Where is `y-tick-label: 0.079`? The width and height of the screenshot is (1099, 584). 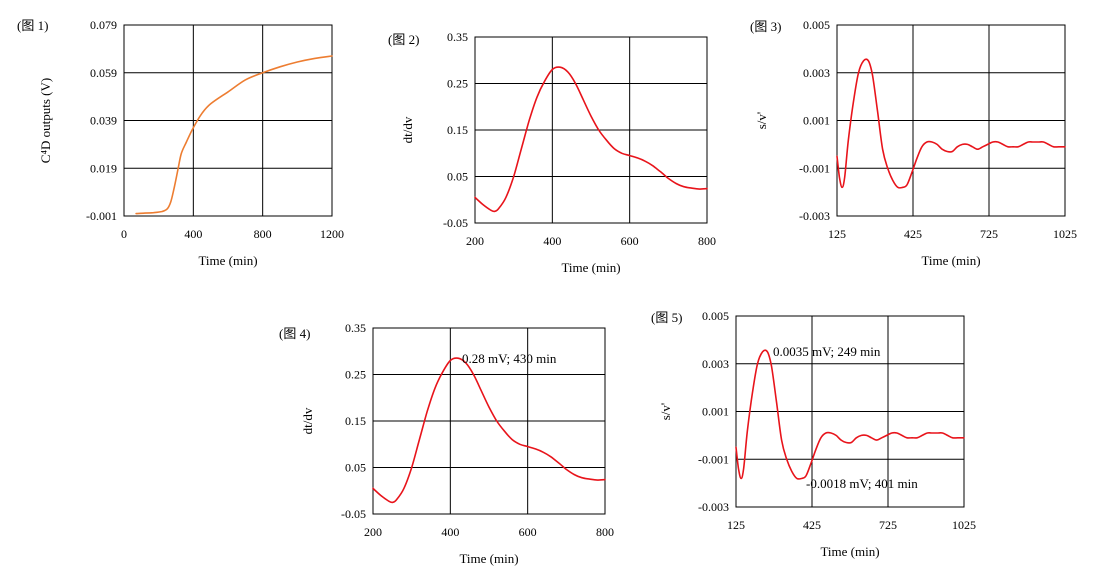
y-tick-label: 0.079 is located at coordinates (103, 25).